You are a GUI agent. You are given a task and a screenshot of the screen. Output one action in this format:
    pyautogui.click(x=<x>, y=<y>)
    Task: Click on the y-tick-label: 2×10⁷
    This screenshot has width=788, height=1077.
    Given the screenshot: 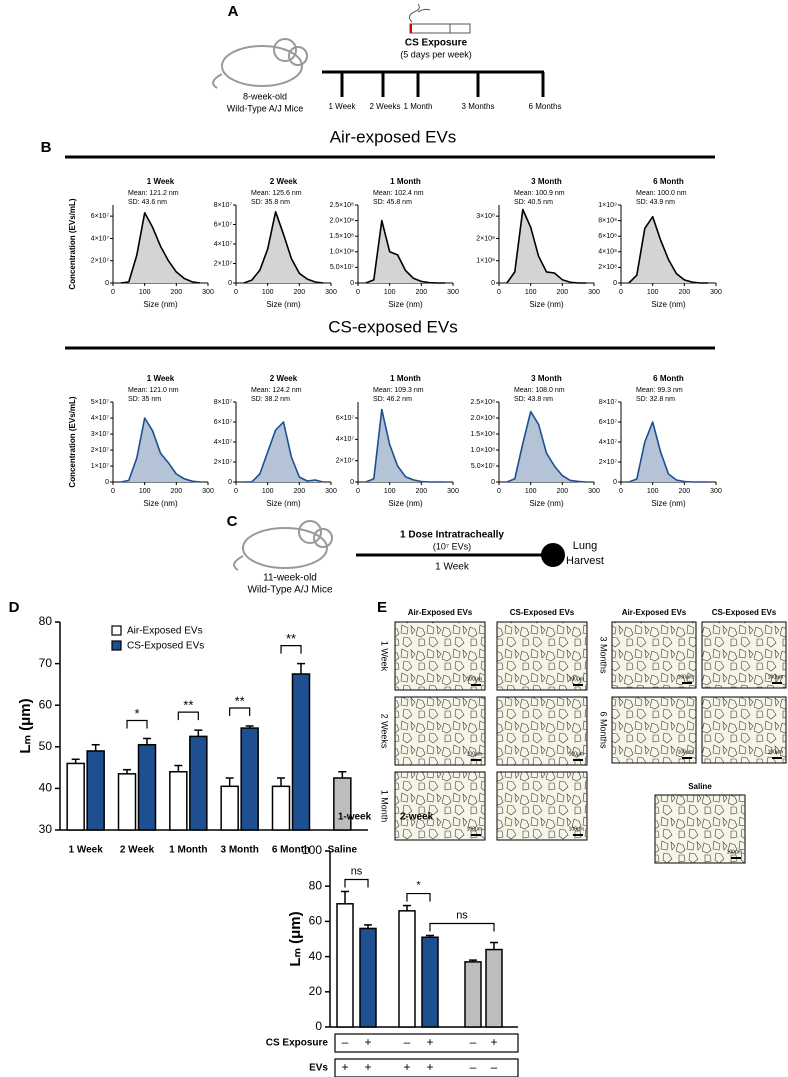 What is the action you would take?
    pyautogui.click(x=100, y=450)
    